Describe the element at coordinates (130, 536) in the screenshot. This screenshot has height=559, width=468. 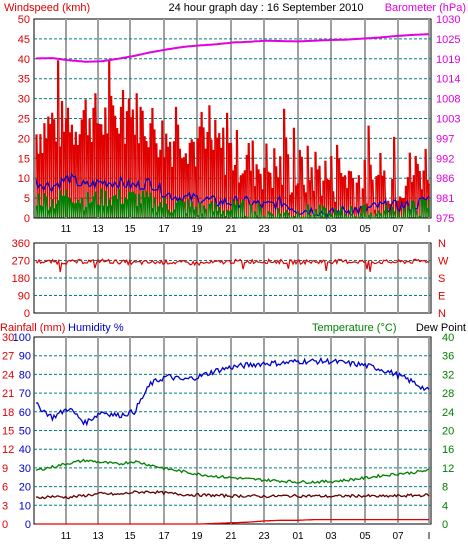
I see `panel3-x-tick-15: 15` at that location.